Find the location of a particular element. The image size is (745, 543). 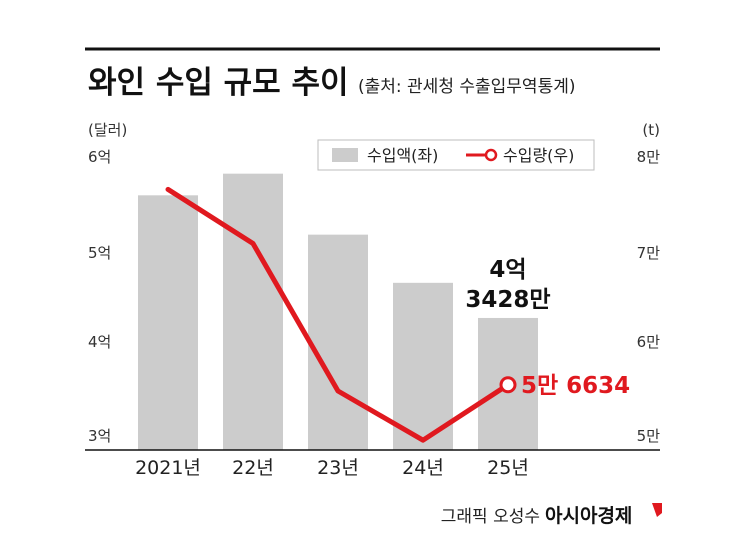

right-tick-label: 5만 is located at coordinates (649, 436).